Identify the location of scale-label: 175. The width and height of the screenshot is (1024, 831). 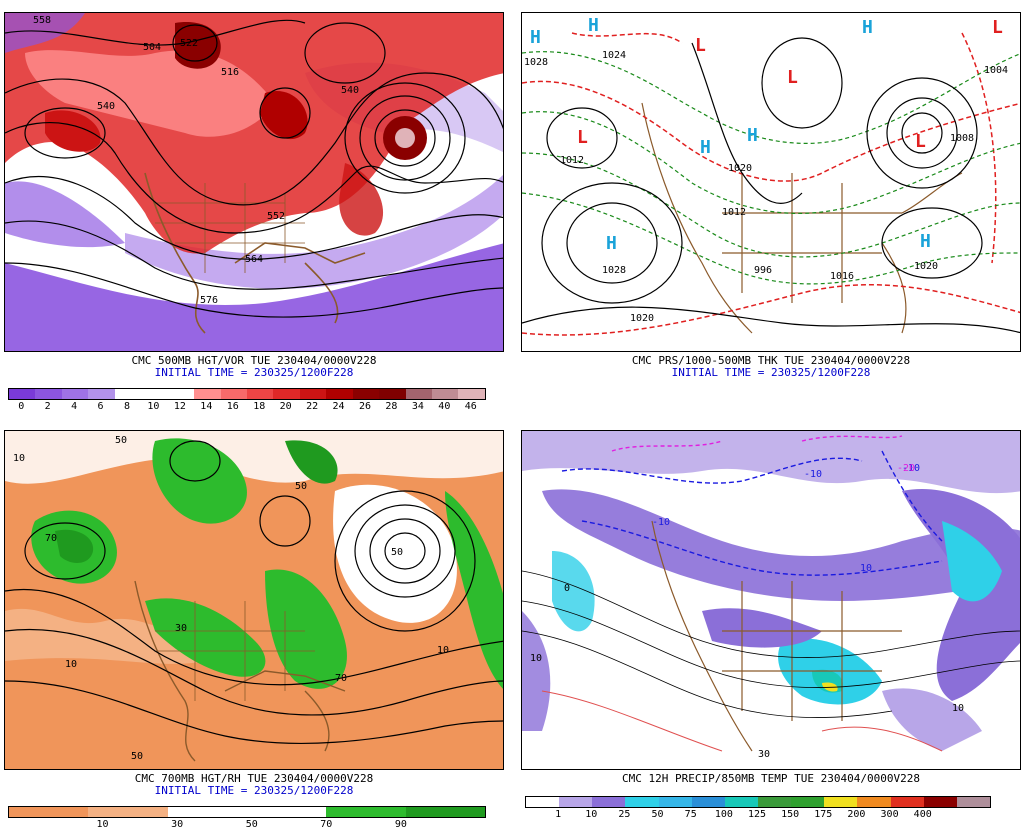
(823, 814).